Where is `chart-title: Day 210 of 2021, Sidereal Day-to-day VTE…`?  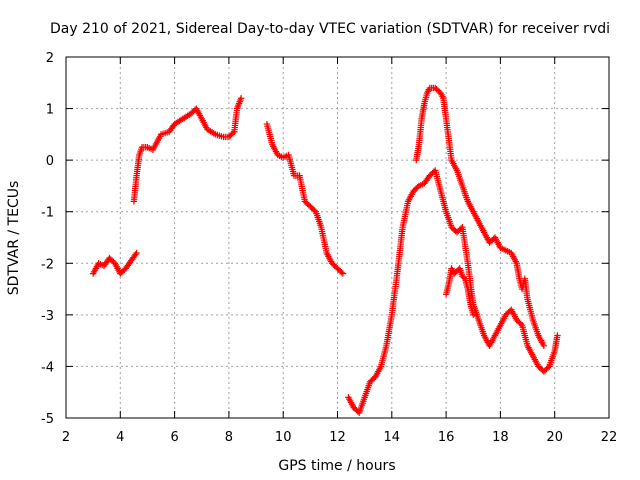
chart-title: Day 210 of 2021, Sidereal Day-to-day VTE… is located at coordinates (330, 29).